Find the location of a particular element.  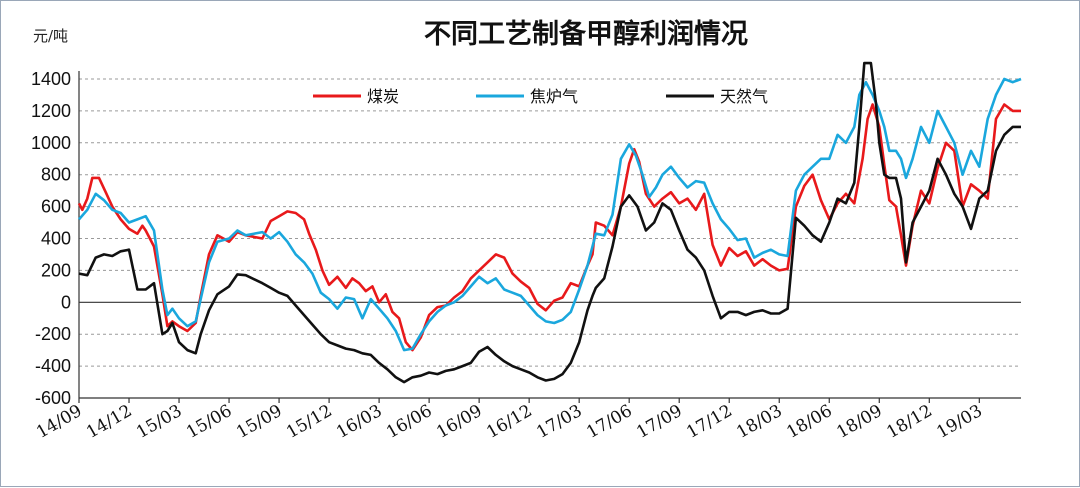

x-tick-label: 14/12 is located at coordinates (109, 422).